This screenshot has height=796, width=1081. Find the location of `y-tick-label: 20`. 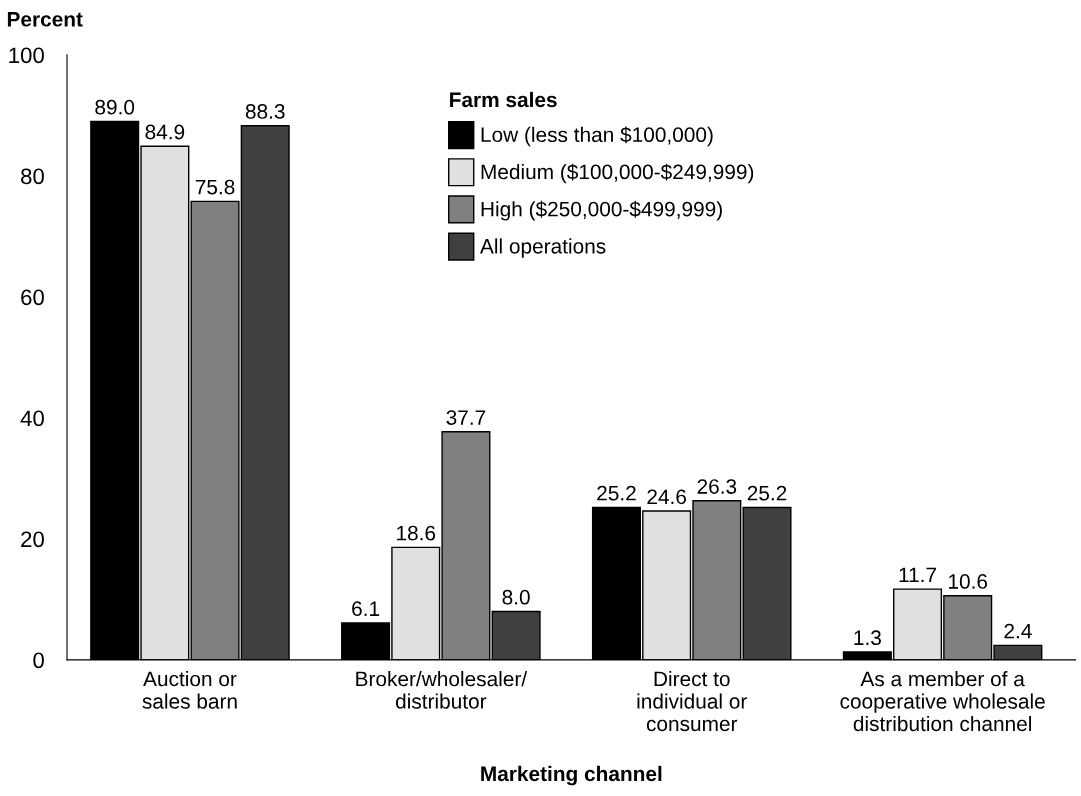

y-tick-label: 20 is located at coordinates (32, 539).